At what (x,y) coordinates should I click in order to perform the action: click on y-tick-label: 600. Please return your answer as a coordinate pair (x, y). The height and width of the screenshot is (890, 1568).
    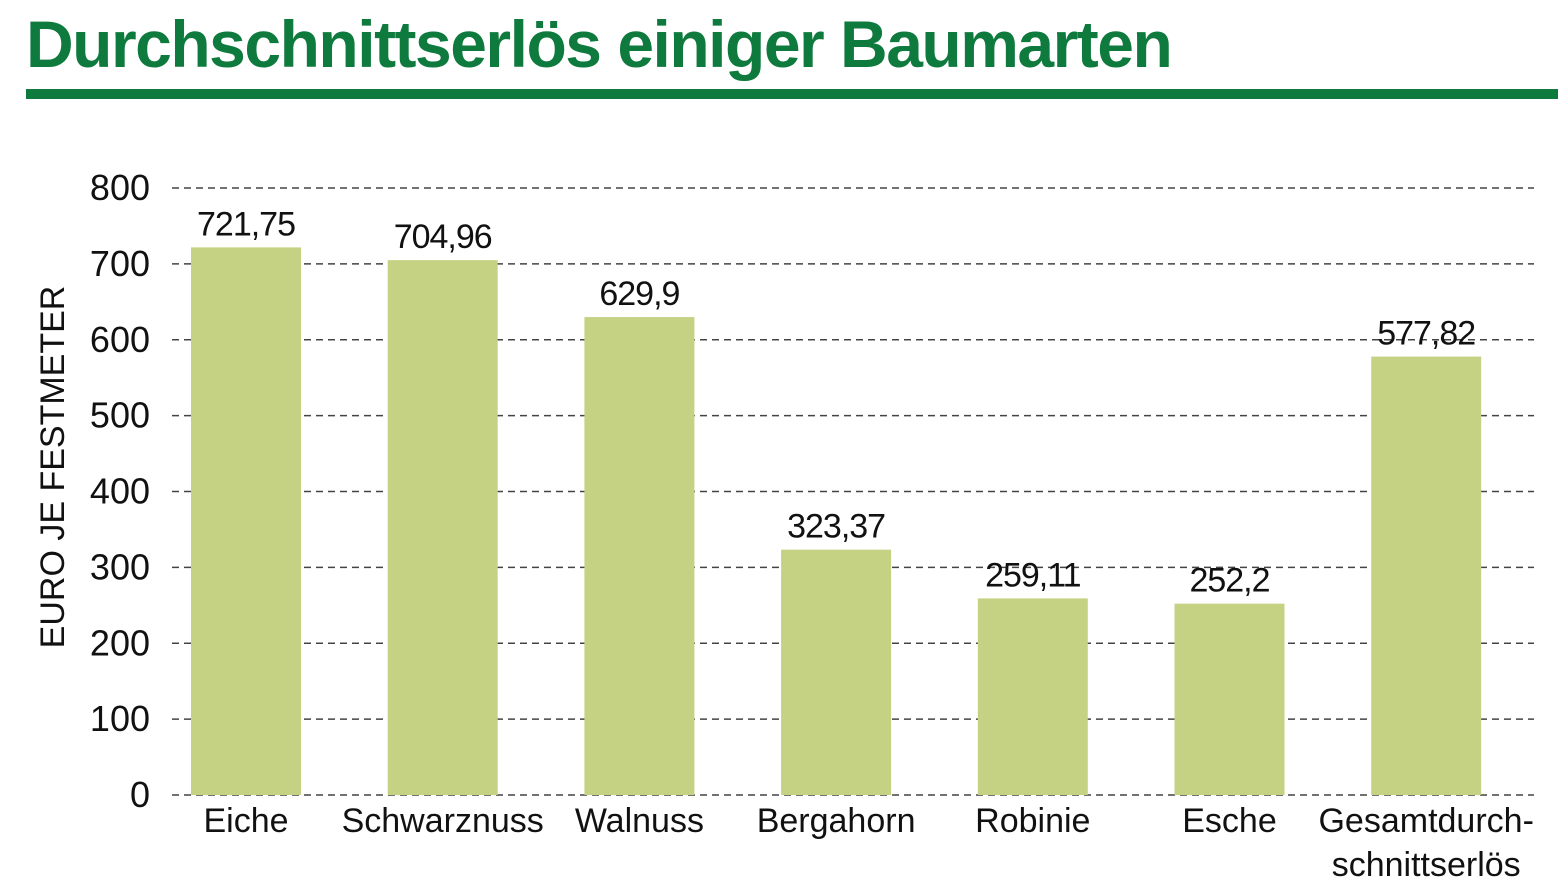
    Looking at the image, I should click on (120, 339).